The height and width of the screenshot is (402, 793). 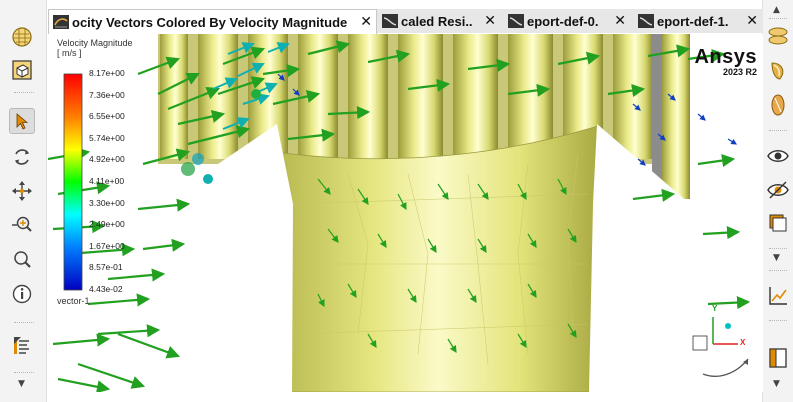 I want to click on window-icon, so click(x=778, y=223).